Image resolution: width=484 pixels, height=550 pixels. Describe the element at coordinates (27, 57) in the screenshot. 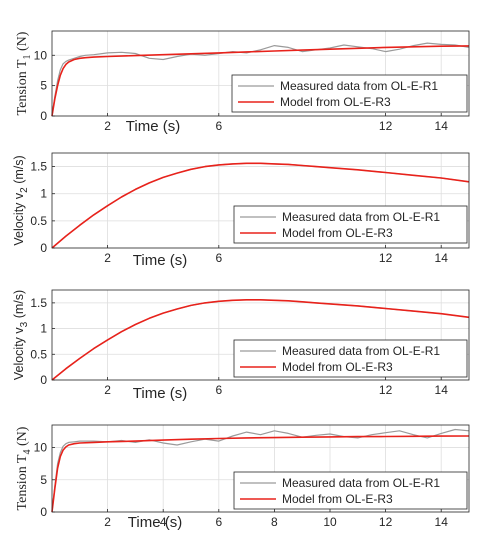

I see `y-axis-label-subscript: 1` at that location.